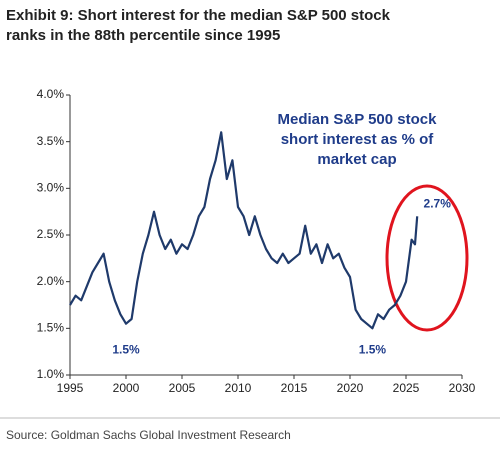 The height and width of the screenshot is (450, 500). Describe the element at coordinates (143, 35) in the screenshot. I see `chart-title: ranks in the 88th percentile since 1995` at that location.